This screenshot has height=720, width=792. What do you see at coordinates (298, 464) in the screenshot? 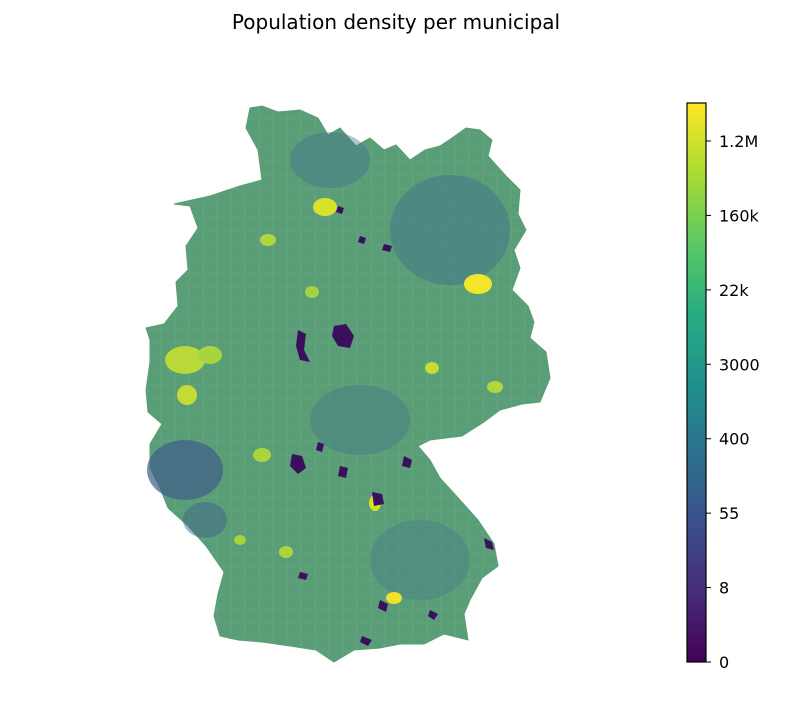
I see `thuringia-zero-area` at bounding box center [298, 464].